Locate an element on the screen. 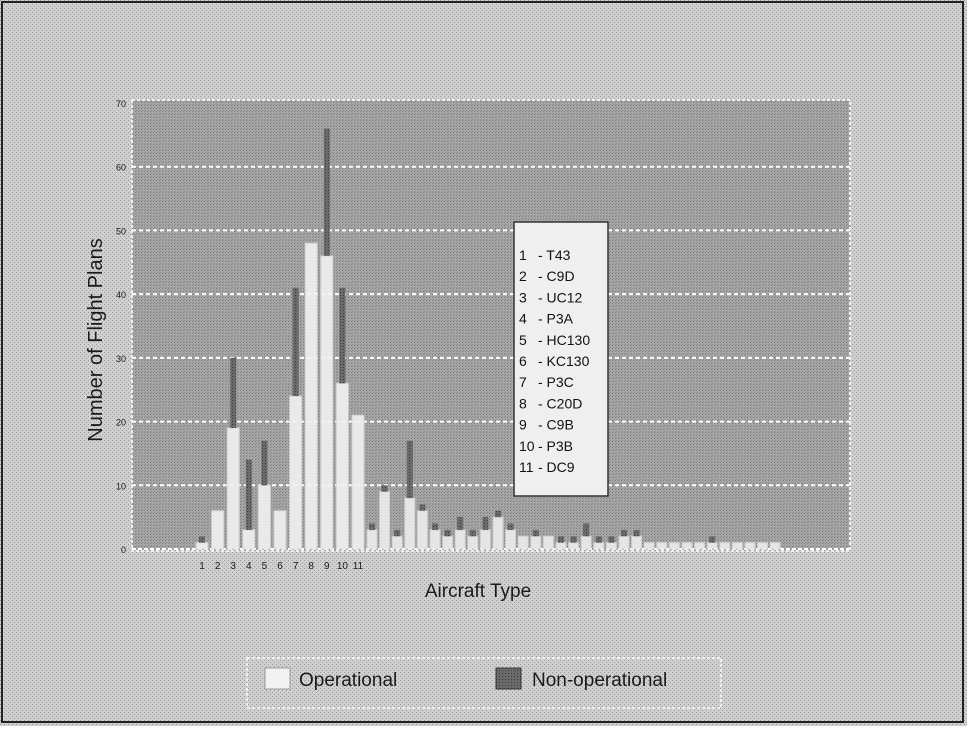 The width and height of the screenshot is (967, 731). key-name-1: - T43 is located at coordinates (554, 255).